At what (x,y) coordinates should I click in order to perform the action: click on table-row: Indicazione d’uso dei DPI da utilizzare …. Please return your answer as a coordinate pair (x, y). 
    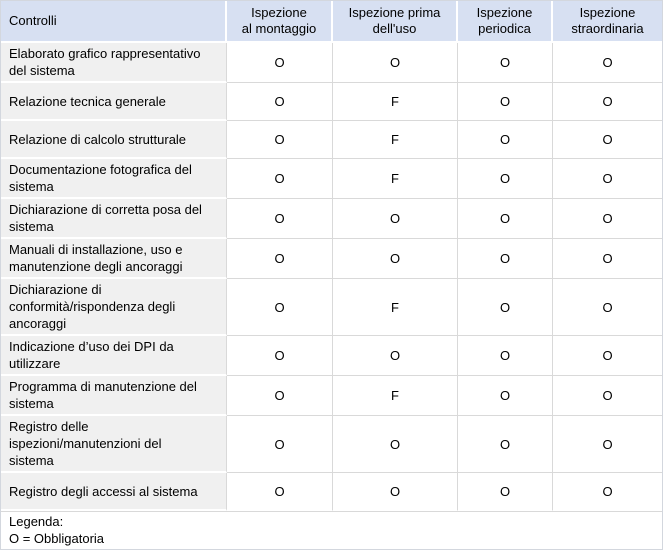
    Looking at the image, I should click on (331, 356).